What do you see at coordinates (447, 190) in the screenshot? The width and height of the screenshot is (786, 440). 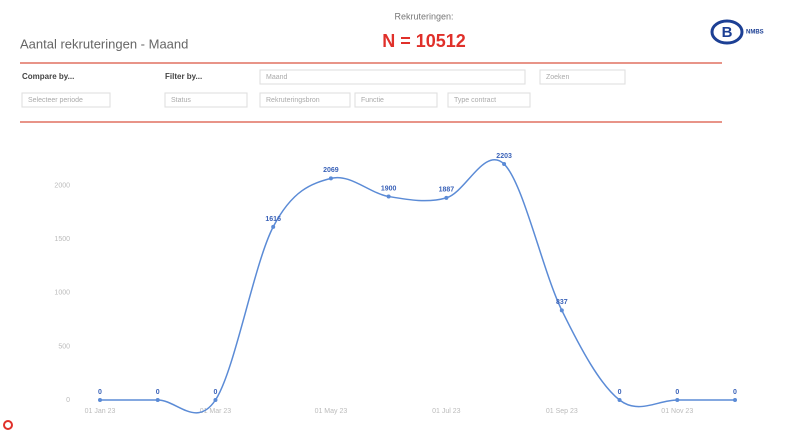 I see `value-label: 1887` at bounding box center [447, 190].